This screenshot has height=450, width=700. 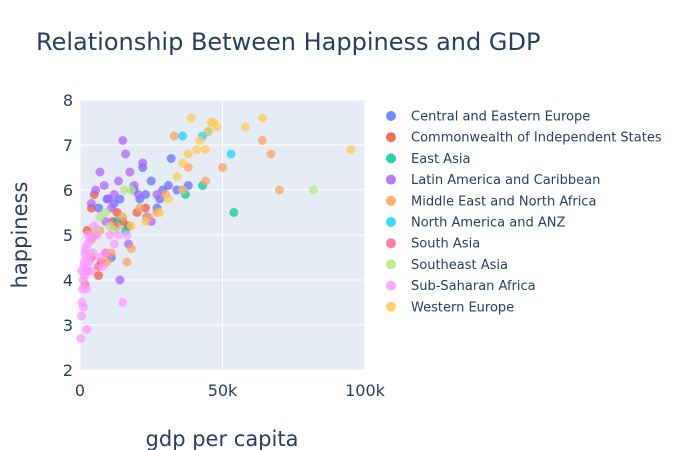 What do you see at coordinates (20, 235) in the screenshot?
I see `y-axis-title: happiness` at bounding box center [20, 235].